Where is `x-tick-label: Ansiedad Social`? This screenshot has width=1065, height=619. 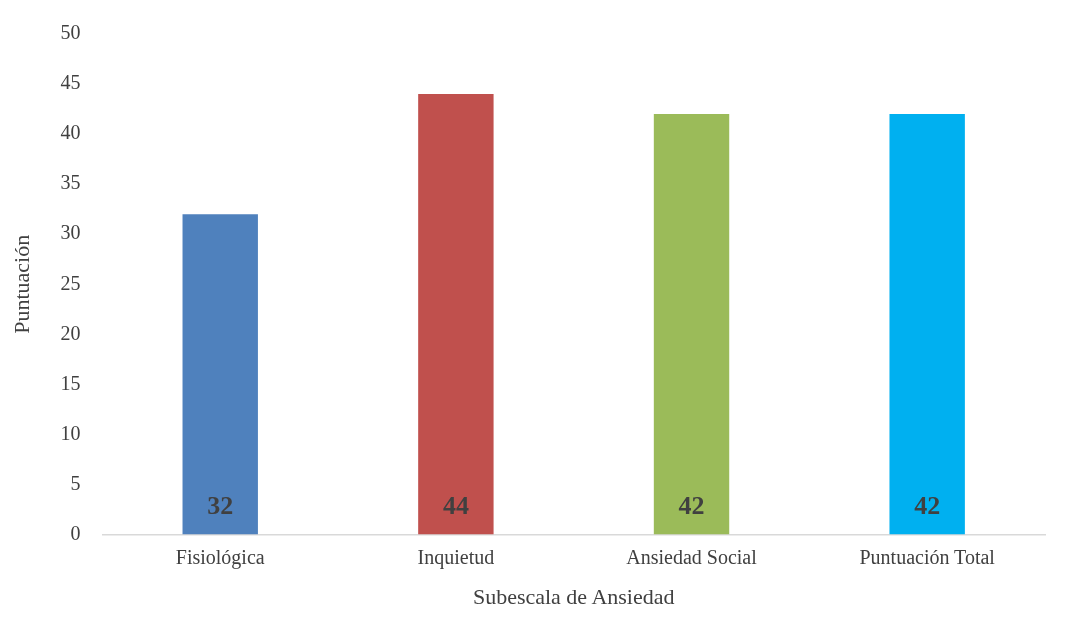 x-tick-label: Ansiedad Social is located at coordinates (692, 556).